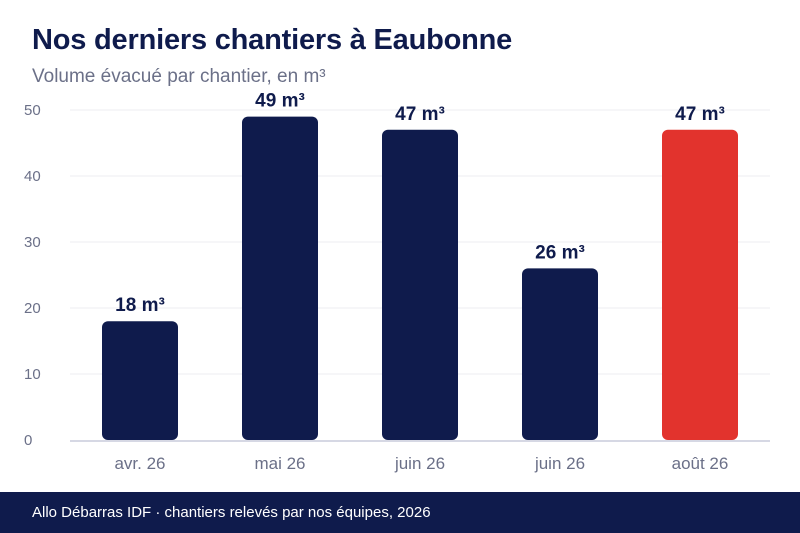  I want to click on data-label: 18 m³, so click(140, 305).